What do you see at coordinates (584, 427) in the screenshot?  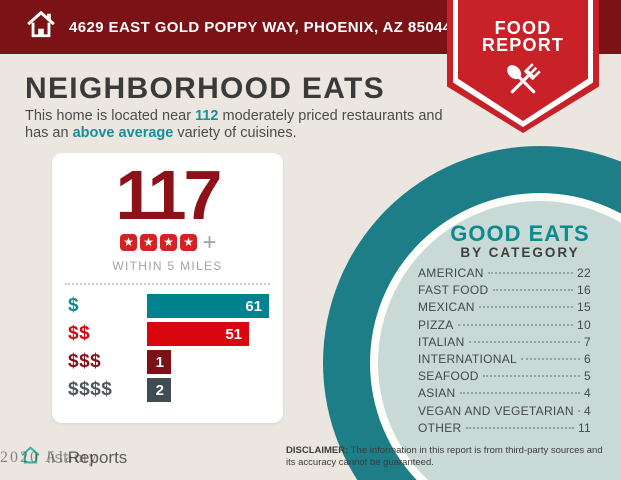 I see `category-value: 11` at bounding box center [584, 427].